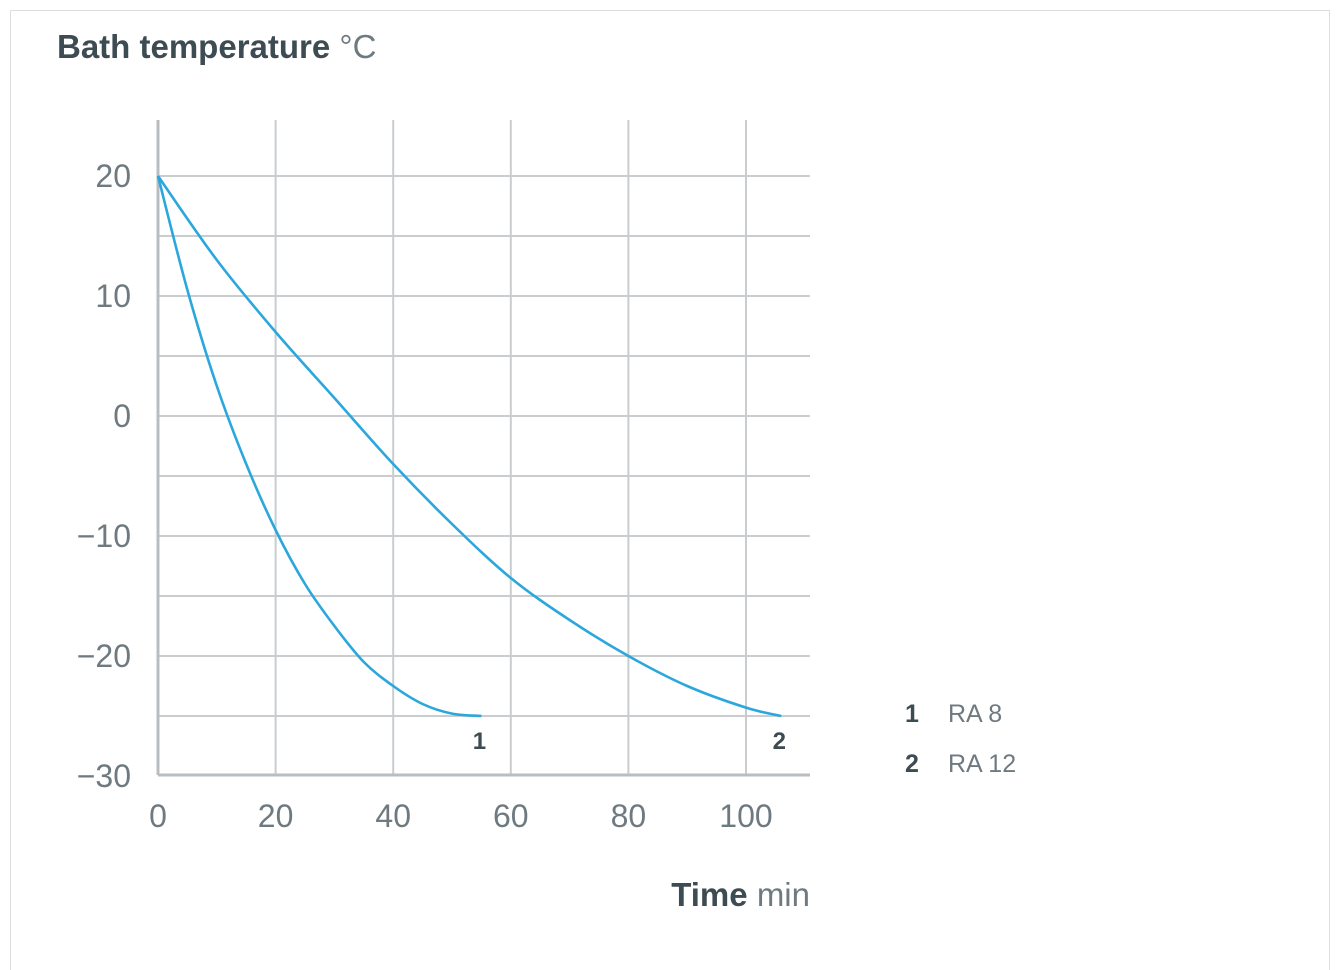 The width and height of the screenshot is (1338, 970). Describe the element at coordinates (194, 46) in the screenshot. I see `y-axis-title: Bath temperature` at that location.